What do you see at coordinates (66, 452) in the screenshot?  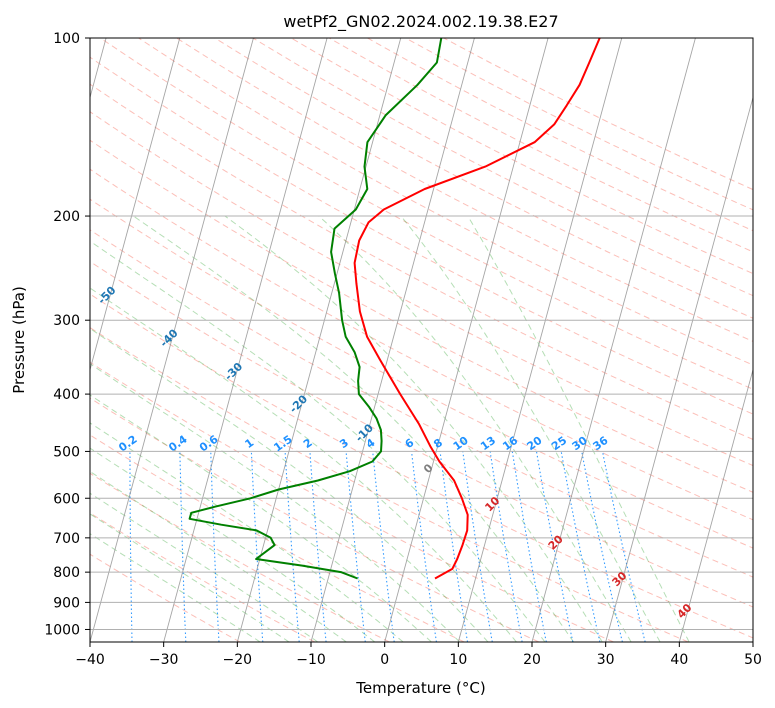 I see `y-tick-label: 500` at bounding box center [66, 452].